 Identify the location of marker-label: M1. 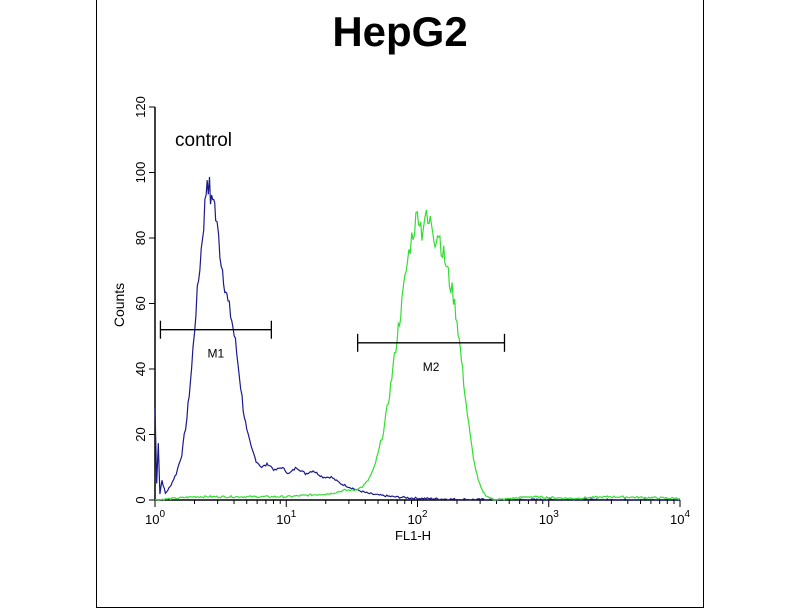
(216, 354).